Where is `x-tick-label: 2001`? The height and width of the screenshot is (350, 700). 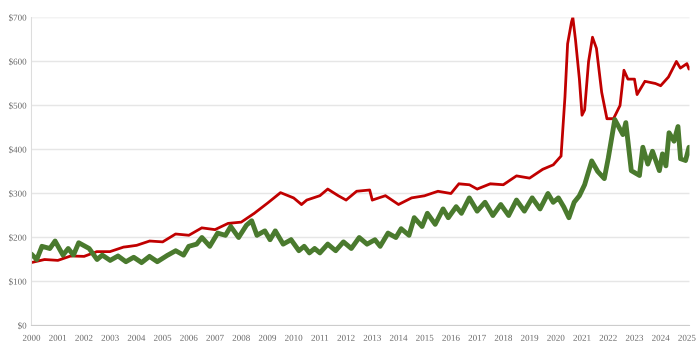
x-tick-label: 2001 is located at coordinates (57, 337).